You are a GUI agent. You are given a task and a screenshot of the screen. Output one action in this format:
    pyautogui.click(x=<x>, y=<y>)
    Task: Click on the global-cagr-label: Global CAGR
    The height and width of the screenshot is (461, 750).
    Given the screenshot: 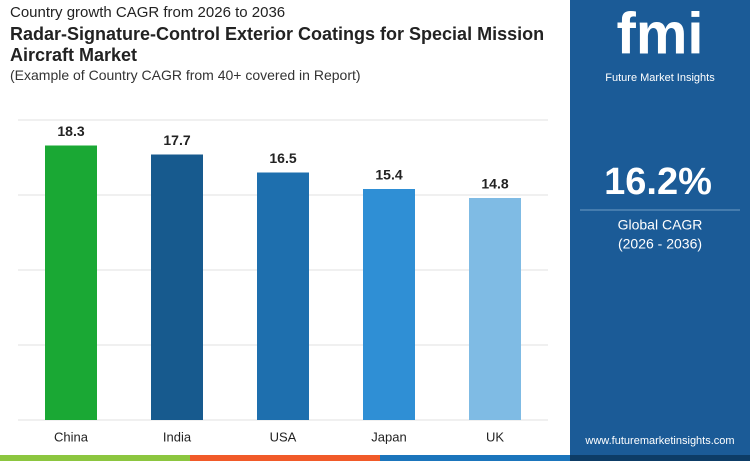 What is the action you would take?
    pyautogui.click(x=660, y=225)
    